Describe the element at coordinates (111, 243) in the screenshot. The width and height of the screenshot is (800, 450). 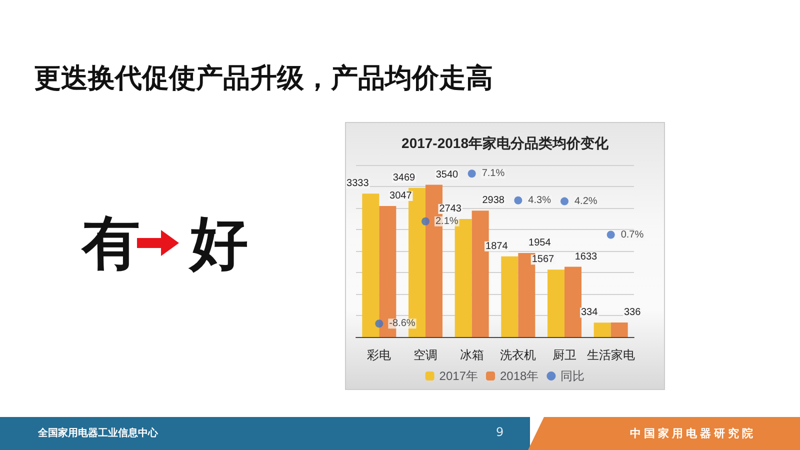
I see `text: 有` at that location.